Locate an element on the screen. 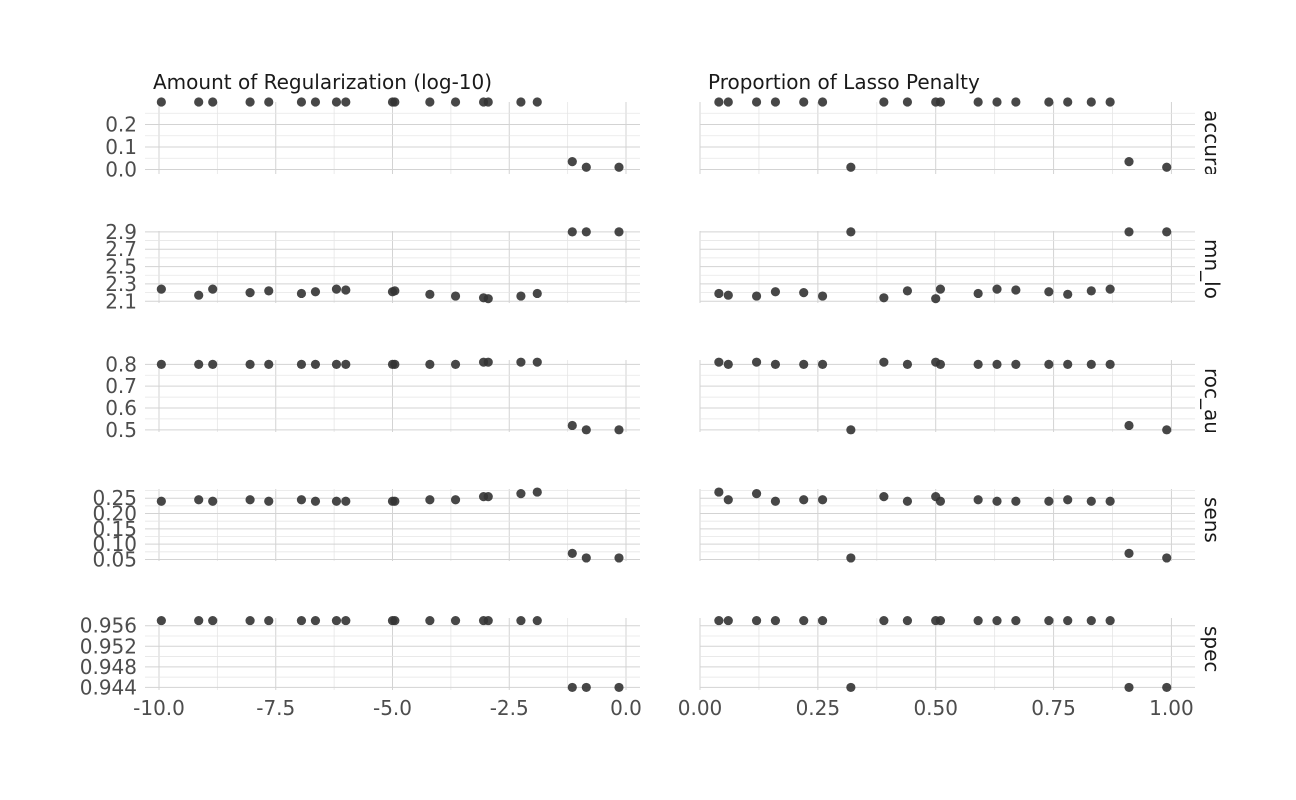 The image size is (1296, 800). x-tick-label: -10.0 is located at coordinates (159, 708).